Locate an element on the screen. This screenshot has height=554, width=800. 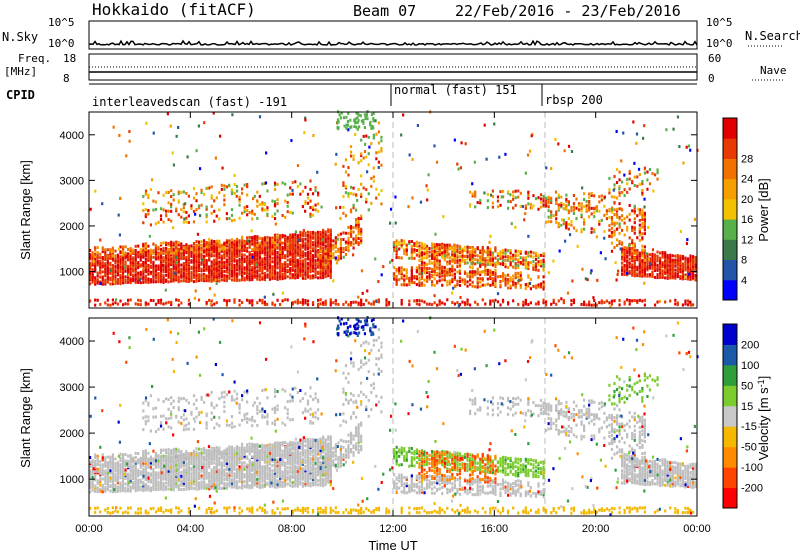
cpid-segment-3: rbsp 200 is located at coordinates (574, 100).